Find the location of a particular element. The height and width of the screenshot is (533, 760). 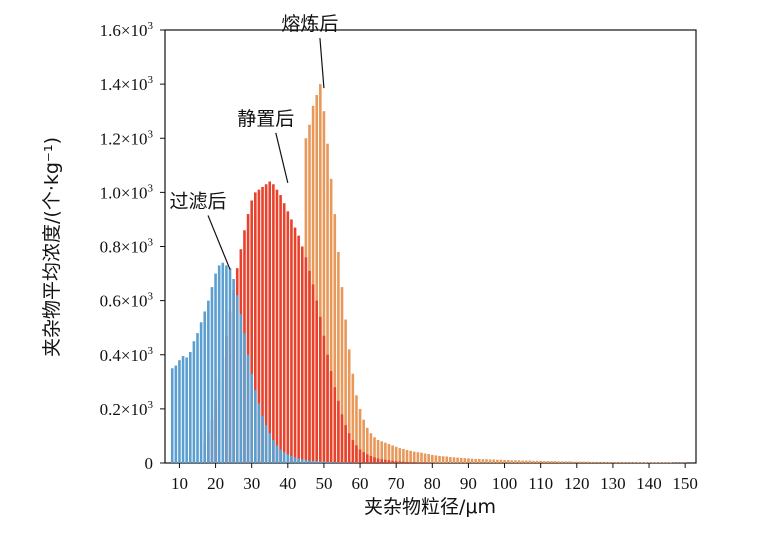

x-tick-label-9: 100 is located at coordinates (505, 483).